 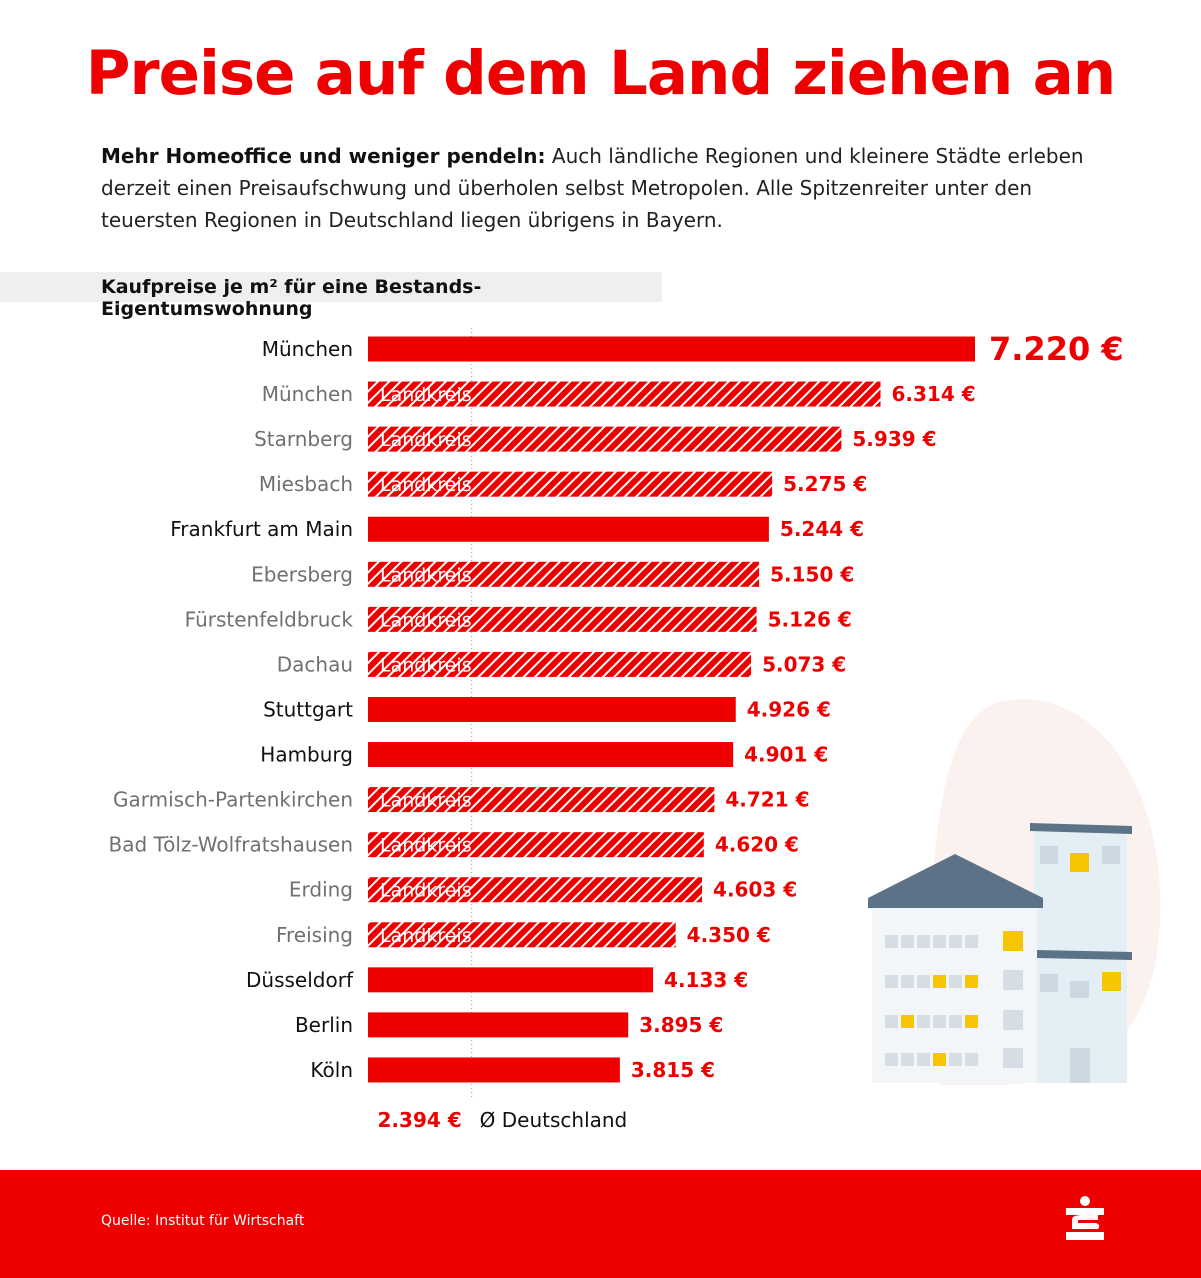 What do you see at coordinates (331, 1070) in the screenshot?
I see `bar-category-label: Köln` at bounding box center [331, 1070].